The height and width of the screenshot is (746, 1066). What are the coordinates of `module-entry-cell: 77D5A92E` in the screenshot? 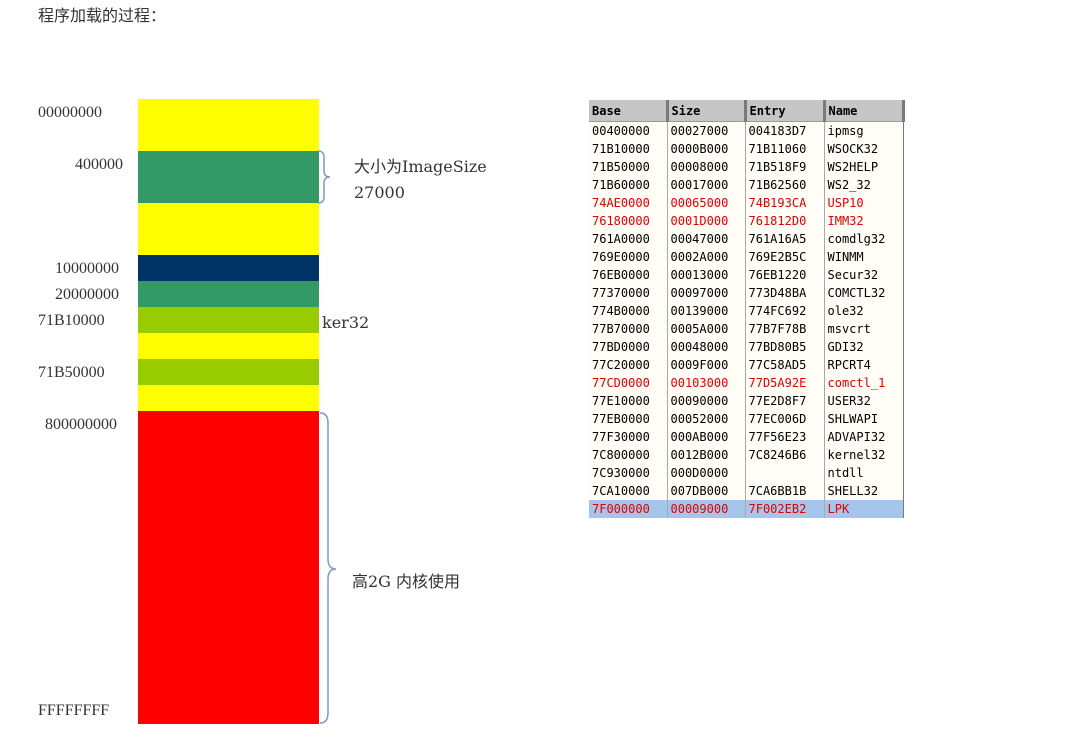 It's located at (785, 383).